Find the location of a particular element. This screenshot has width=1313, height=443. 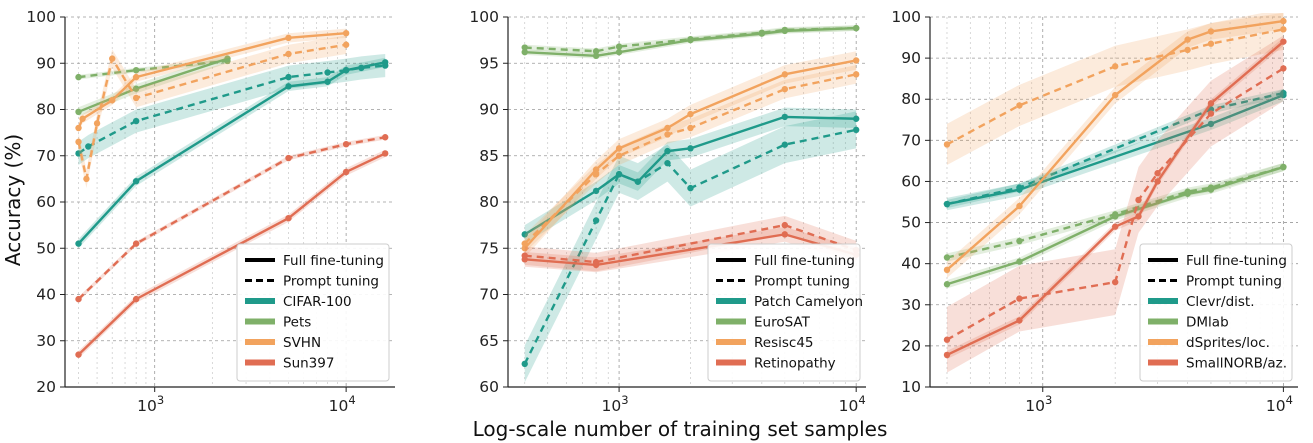

y-tick-label: 30 is located at coordinates (46, 341).